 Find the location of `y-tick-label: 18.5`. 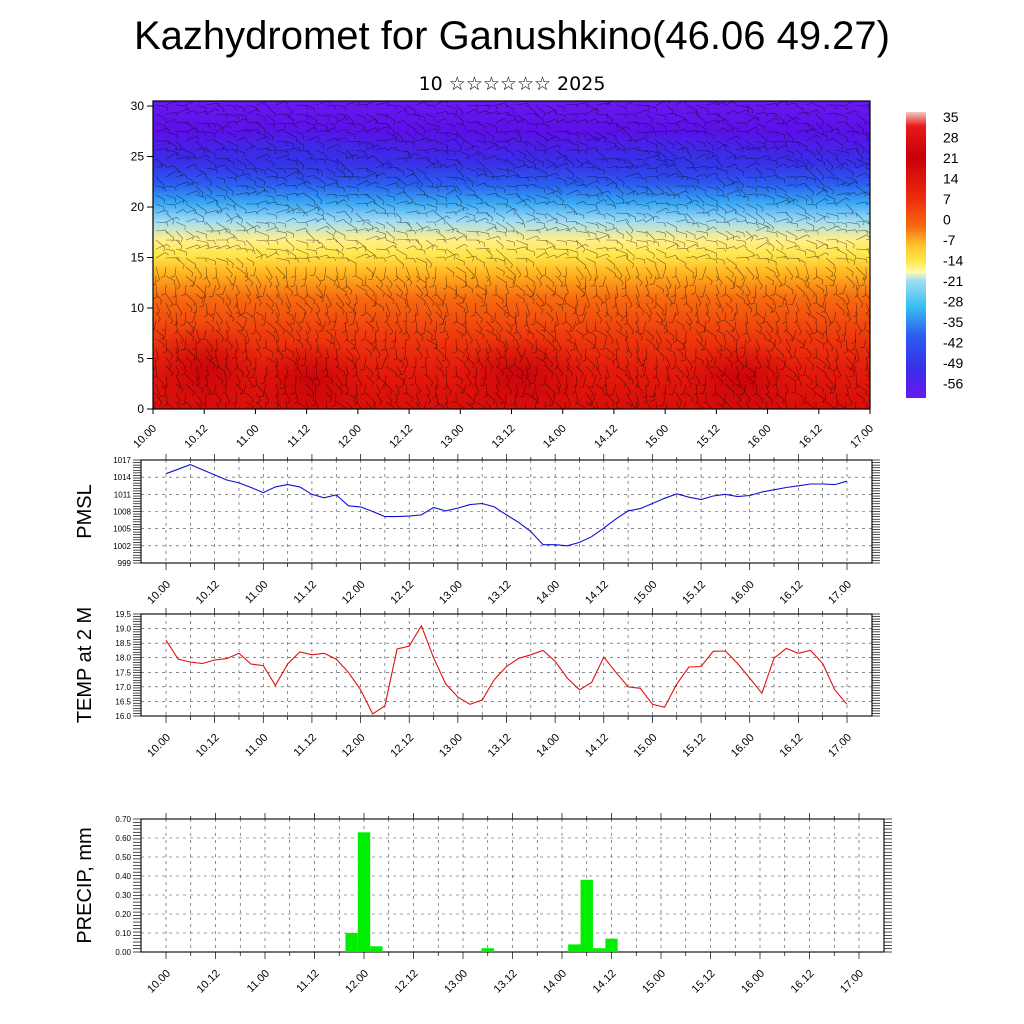

y-tick-label: 18.5 is located at coordinates (123, 643).